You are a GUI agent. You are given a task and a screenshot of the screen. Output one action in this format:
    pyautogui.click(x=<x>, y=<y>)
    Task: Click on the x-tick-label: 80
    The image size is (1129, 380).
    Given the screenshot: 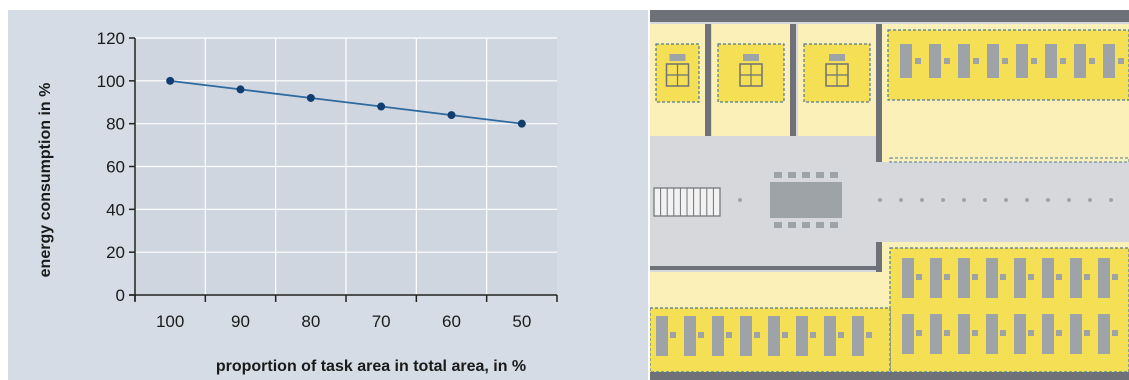 What is the action you would take?
    pyautogui.click(x=310, y=321)
    